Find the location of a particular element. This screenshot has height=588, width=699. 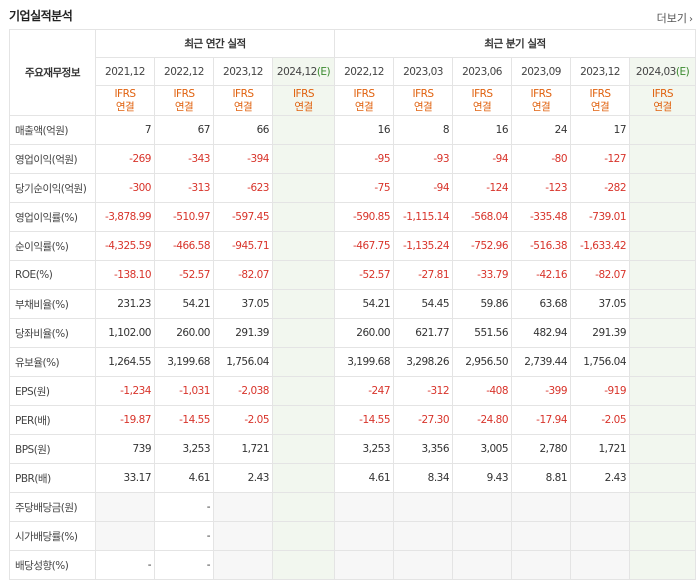

group-quarterly-header: 최근 분기 실적 is located at coordinates (515, 43).